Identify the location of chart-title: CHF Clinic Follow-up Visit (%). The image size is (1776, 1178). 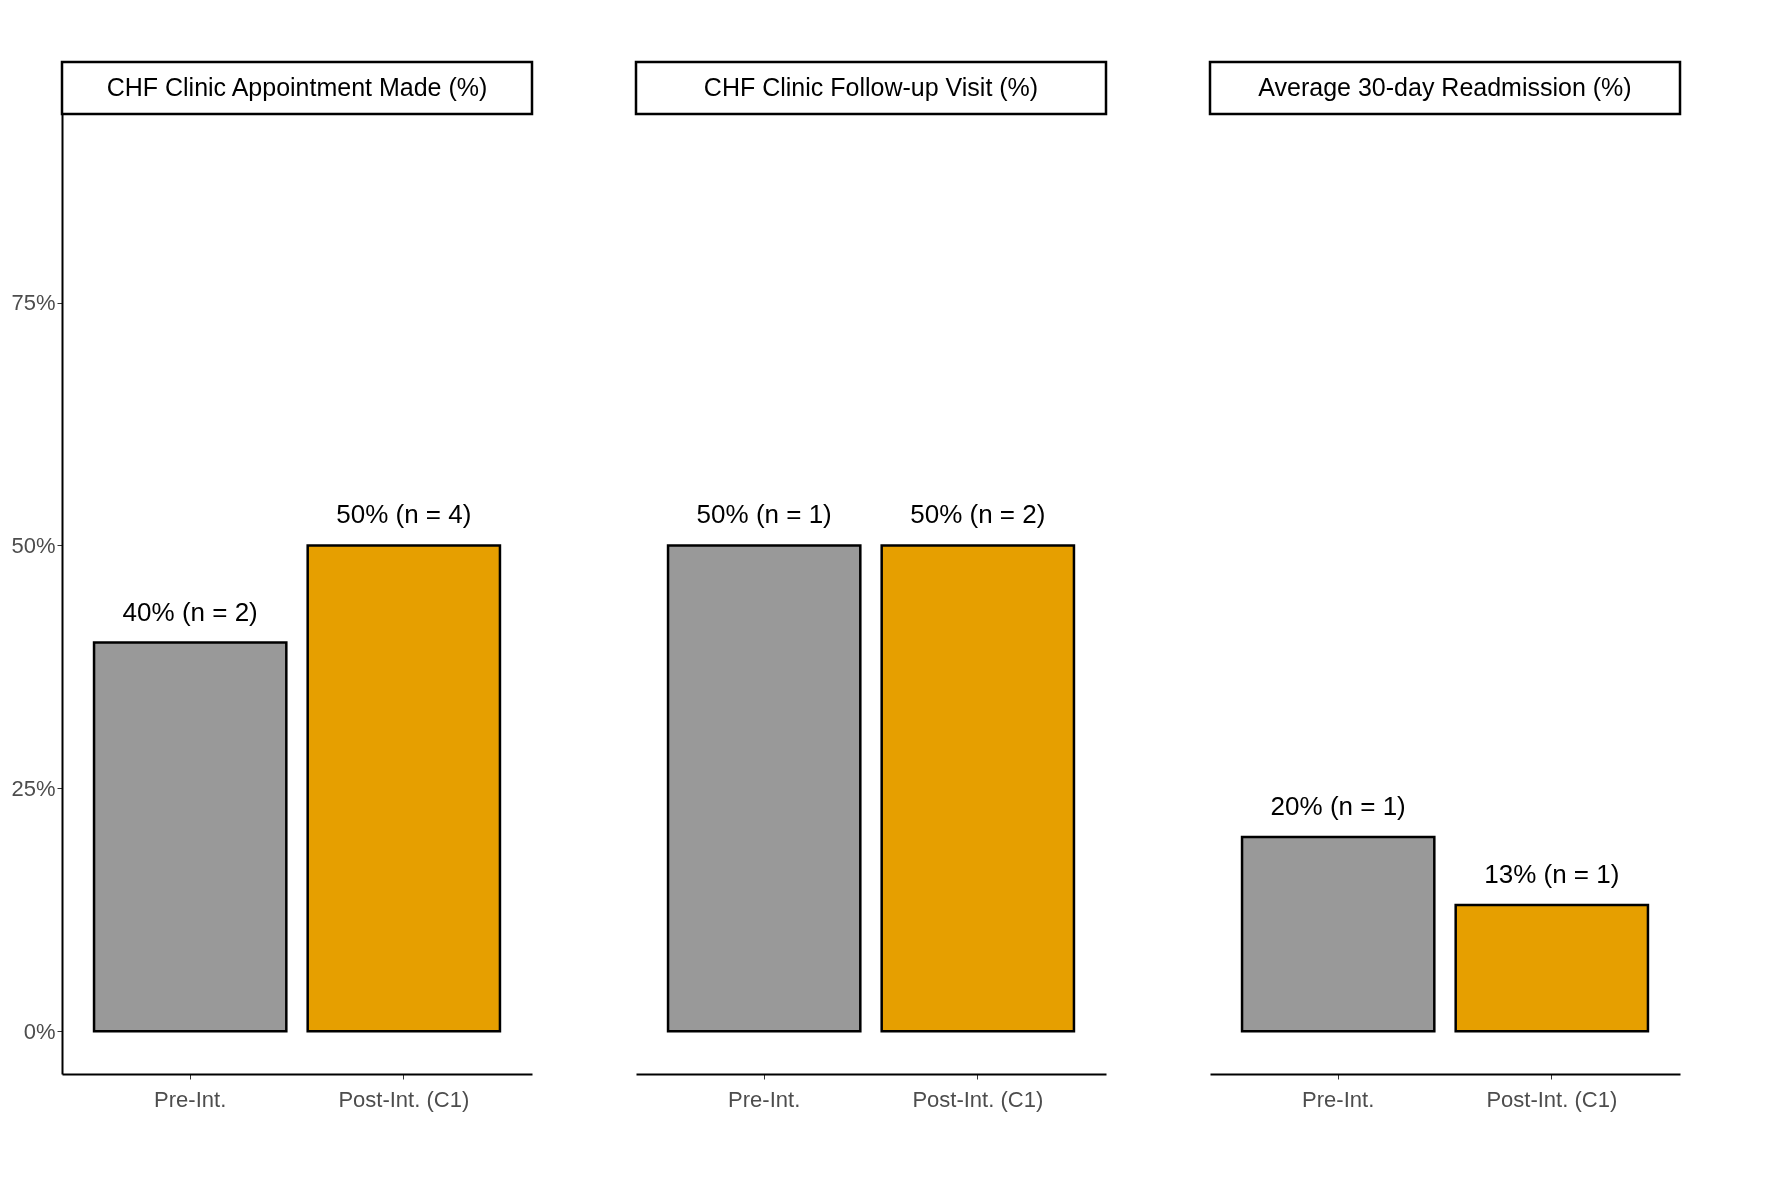
(871, 87).